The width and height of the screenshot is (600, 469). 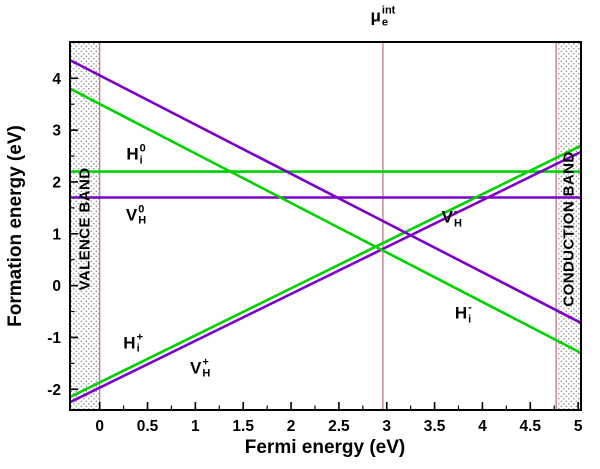 I want to click on y-tick-label: -2, so click(x=54, y=390).